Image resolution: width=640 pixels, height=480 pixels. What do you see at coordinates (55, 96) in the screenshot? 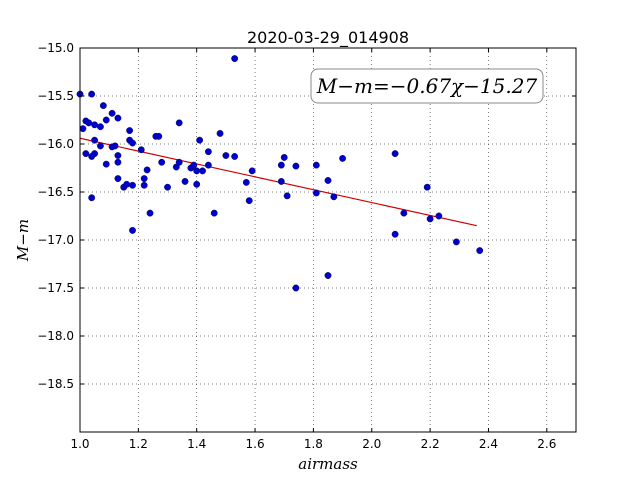
I see `y-tick-label: −15.5` at bounding box center [55, 96].